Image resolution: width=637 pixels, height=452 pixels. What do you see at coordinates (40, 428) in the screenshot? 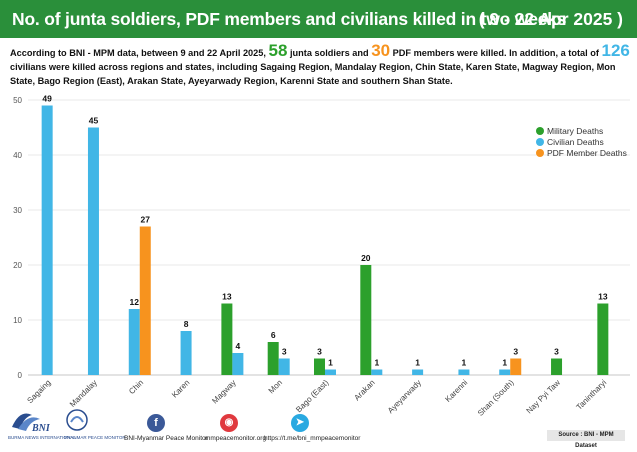
I see `bni-logo-text: BNI` at bounding box center [40, 428].